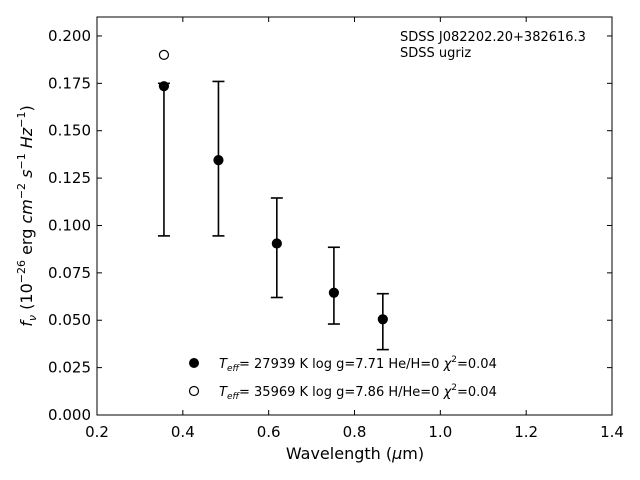 The image size is (640, 480). What do you see at coordinates (526, 432) in the screenshot?
I see `x-tick-label: 1.2` at bounding box center [526, 432].